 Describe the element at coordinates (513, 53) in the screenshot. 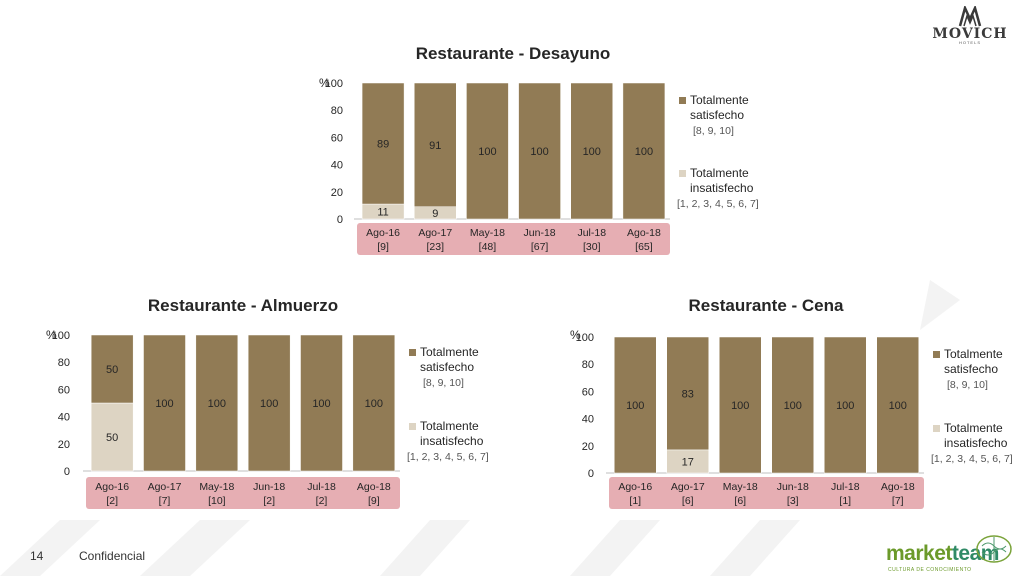

I see `desayuno-chart-title: Restaurante - Desayuno` at that location.